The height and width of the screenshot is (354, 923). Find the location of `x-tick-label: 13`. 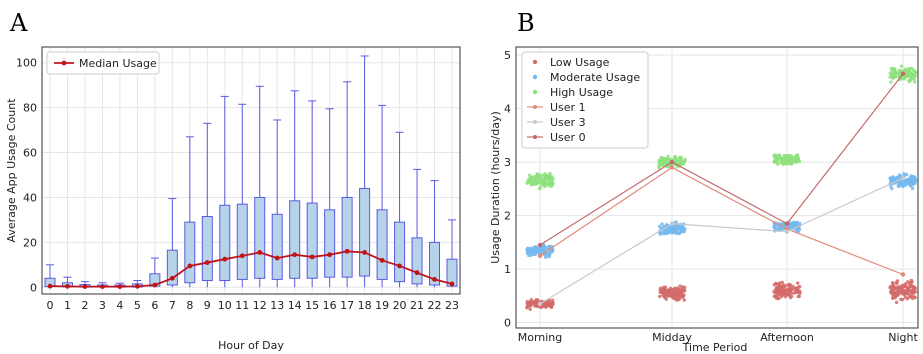

x-tick-label: 13 is located at coordinates (277, 305).